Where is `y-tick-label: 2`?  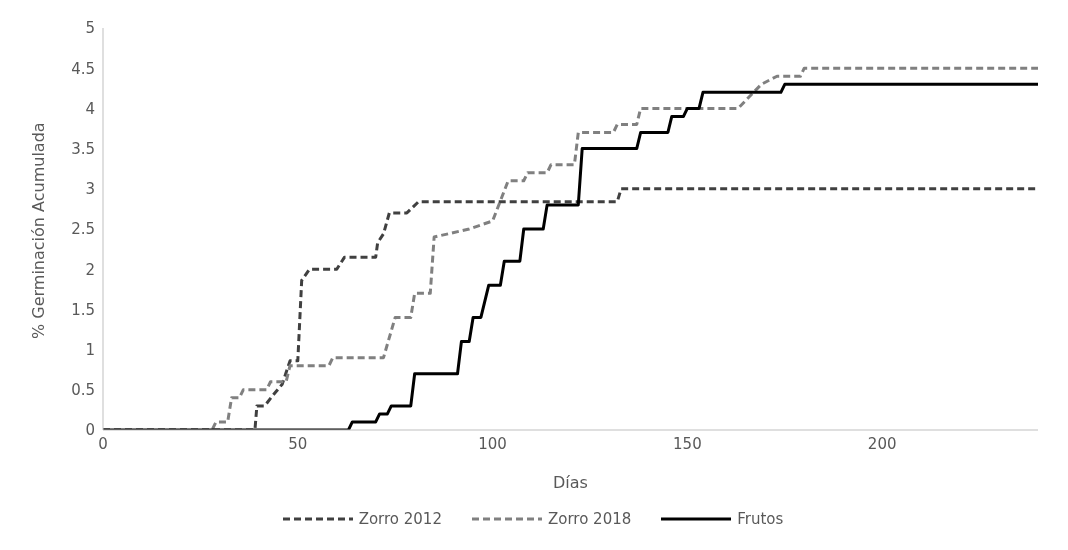
y-tick-label: 2 is located at coordinates (90, 269).